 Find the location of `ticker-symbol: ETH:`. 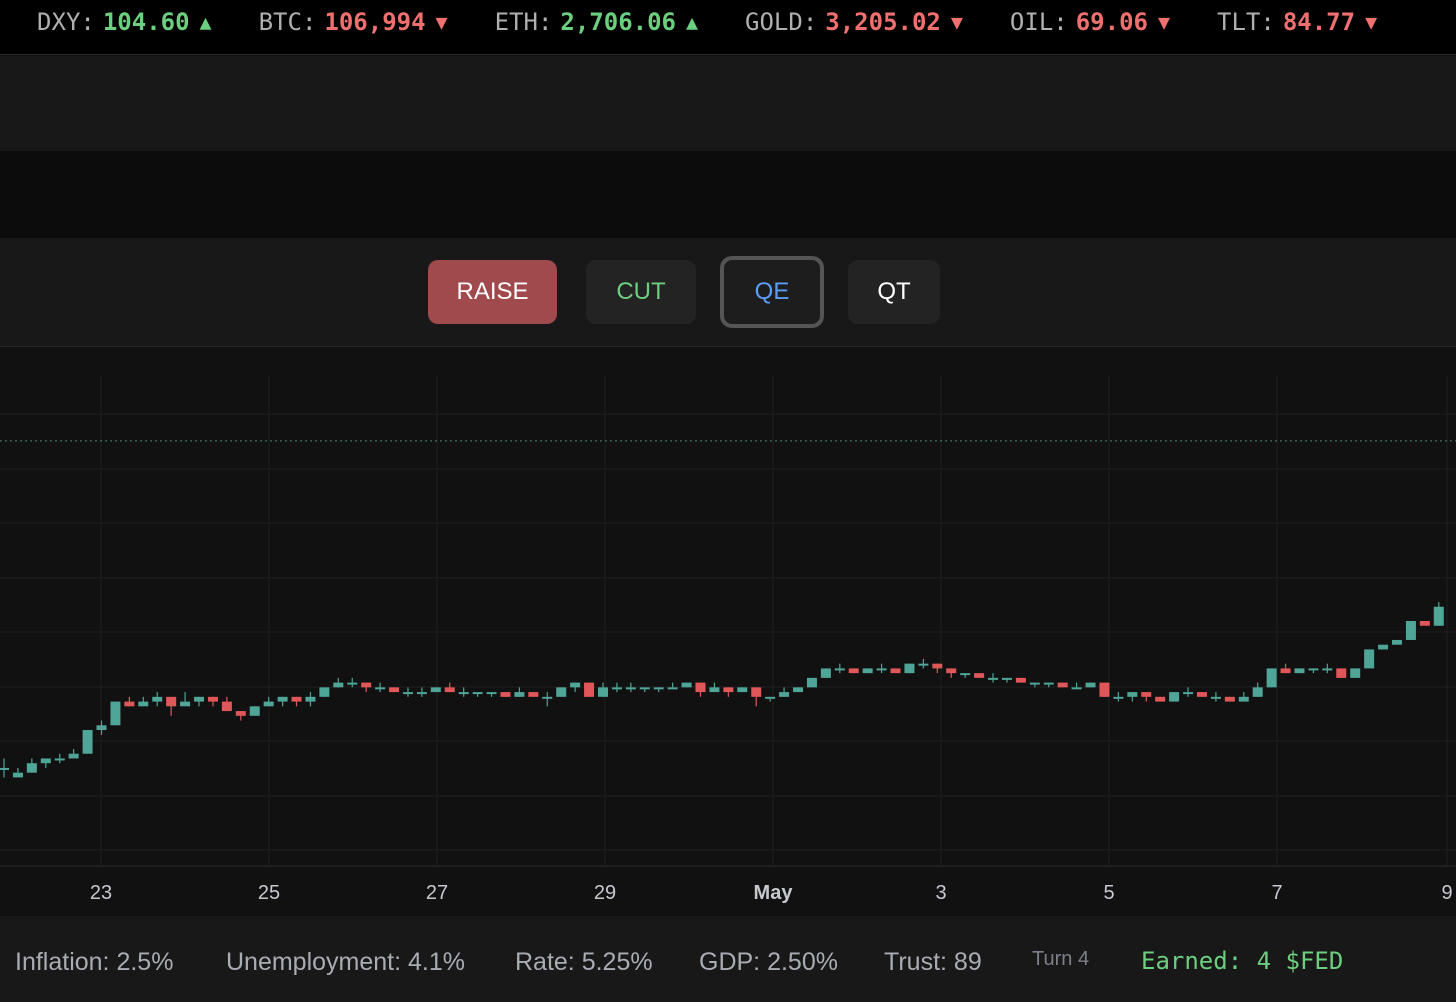

ticker-symbol: ETH: is located at coordinates (523, 22).